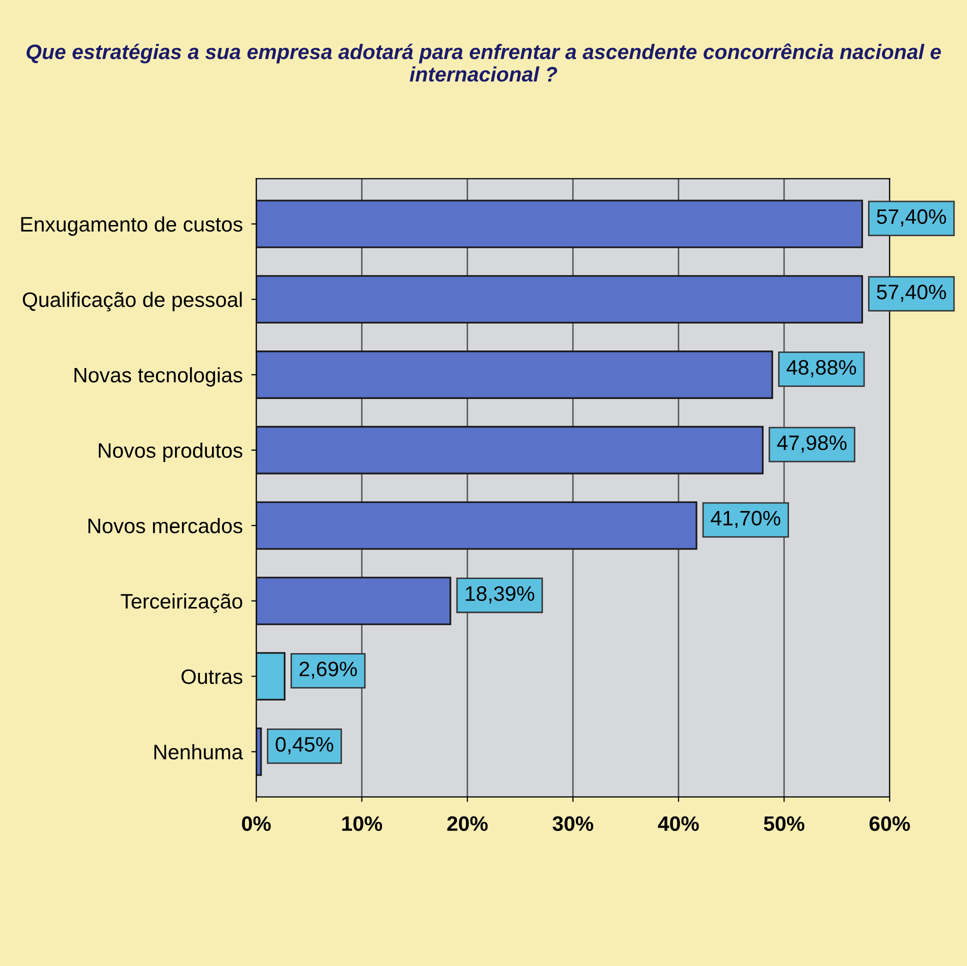  I want to click on x-tick-label: 50%, so click(784, 824).